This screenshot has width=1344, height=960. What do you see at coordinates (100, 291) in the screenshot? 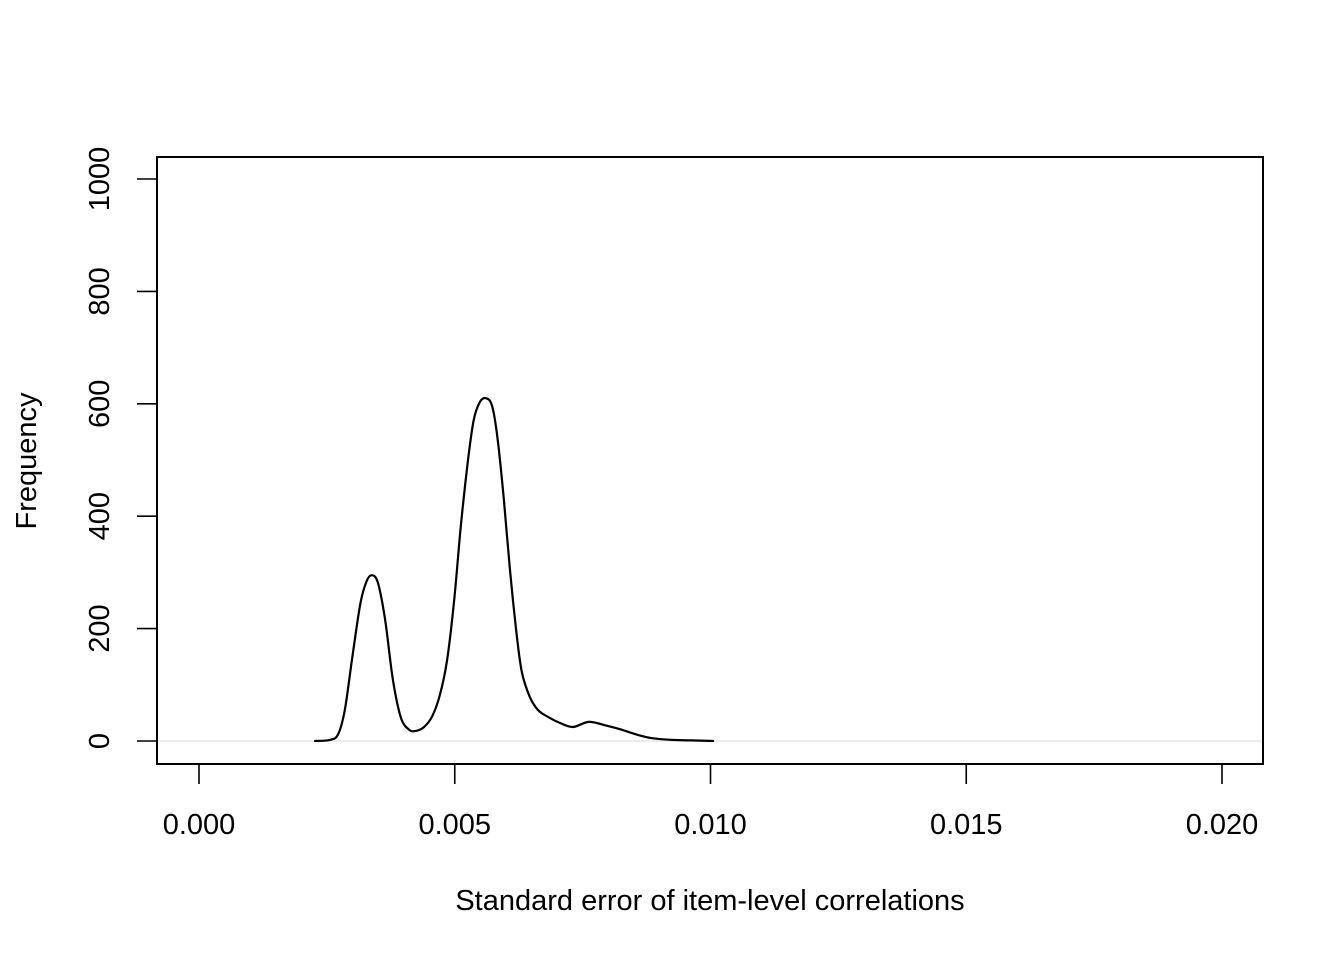
I see `y-tick-label: 800` at bounding box center [100, 291].